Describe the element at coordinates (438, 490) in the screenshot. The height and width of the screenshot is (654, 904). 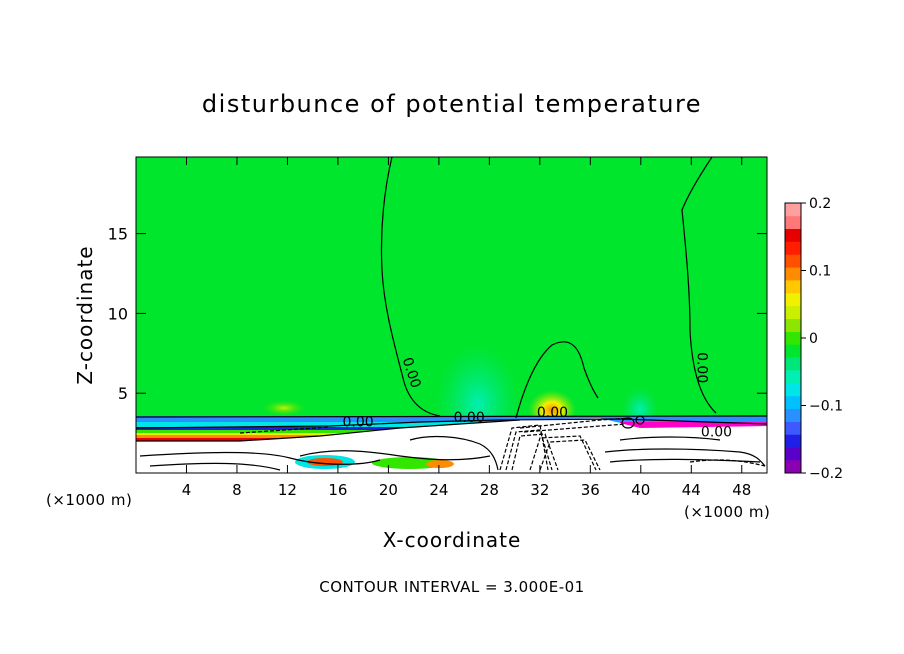
I see `x-tick-label: 24` at that location.